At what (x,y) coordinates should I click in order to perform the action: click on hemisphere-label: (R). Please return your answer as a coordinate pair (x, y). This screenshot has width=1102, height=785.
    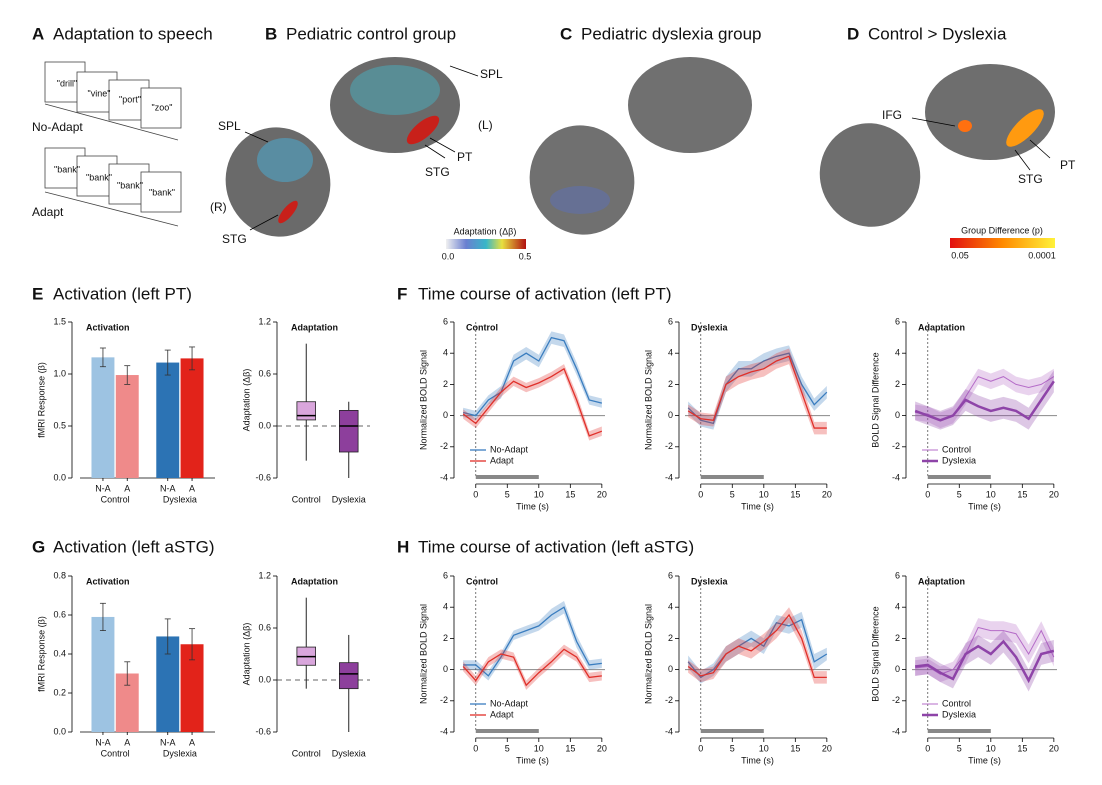
    Looking at the image, I should click on (218, 207).